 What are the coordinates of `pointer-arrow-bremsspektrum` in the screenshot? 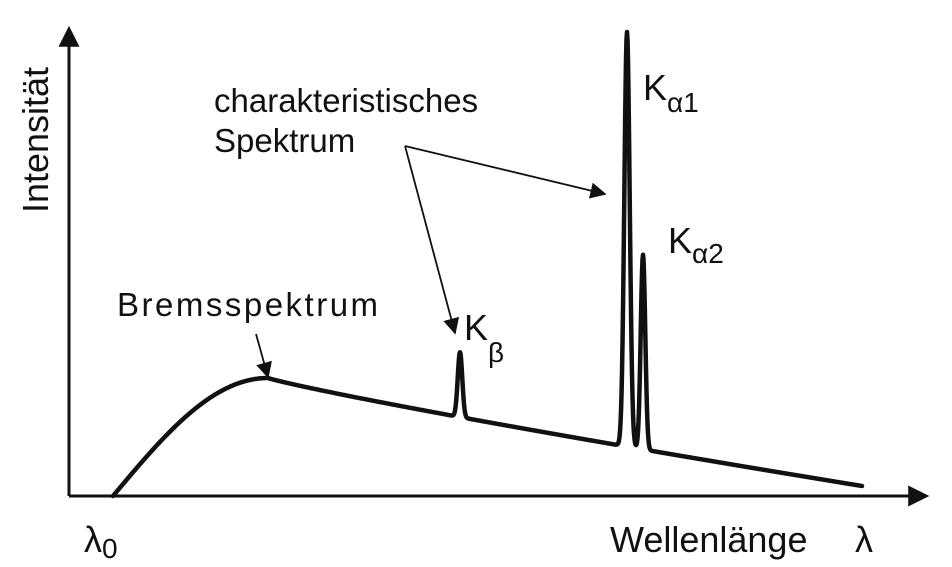 It's located at (263, 356).